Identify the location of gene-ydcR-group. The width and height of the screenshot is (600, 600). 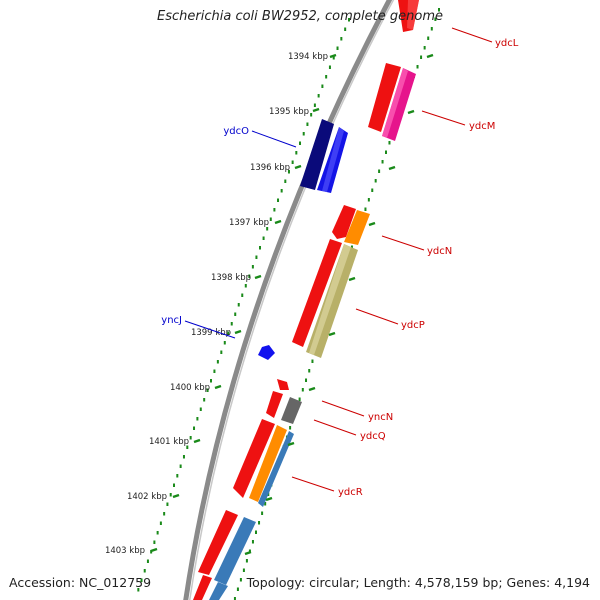
(263, 463).